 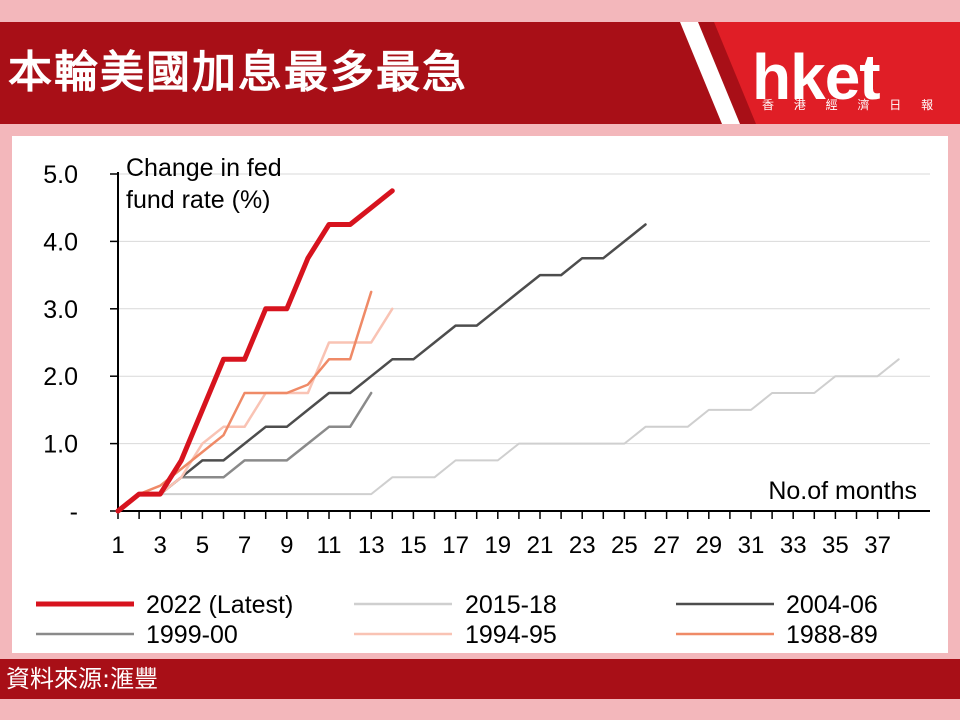 What do you see at coordinates (60, 445) in the screenshot?
I see `y-tick-label: 1.0` at bounding box center [60, 445].